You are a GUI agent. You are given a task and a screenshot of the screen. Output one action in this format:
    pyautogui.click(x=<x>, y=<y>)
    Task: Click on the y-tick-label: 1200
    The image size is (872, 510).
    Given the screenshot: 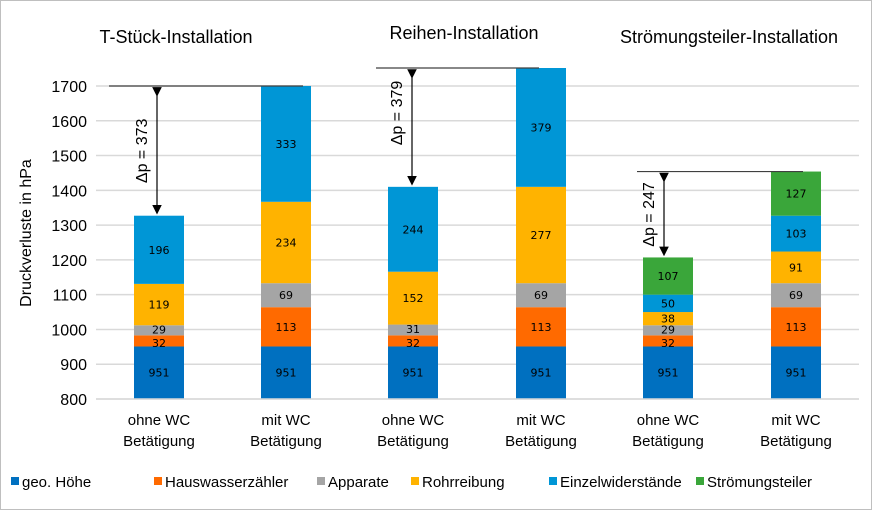 What is the action you would take?
    pyautogui.click(x=69, y=261)
    